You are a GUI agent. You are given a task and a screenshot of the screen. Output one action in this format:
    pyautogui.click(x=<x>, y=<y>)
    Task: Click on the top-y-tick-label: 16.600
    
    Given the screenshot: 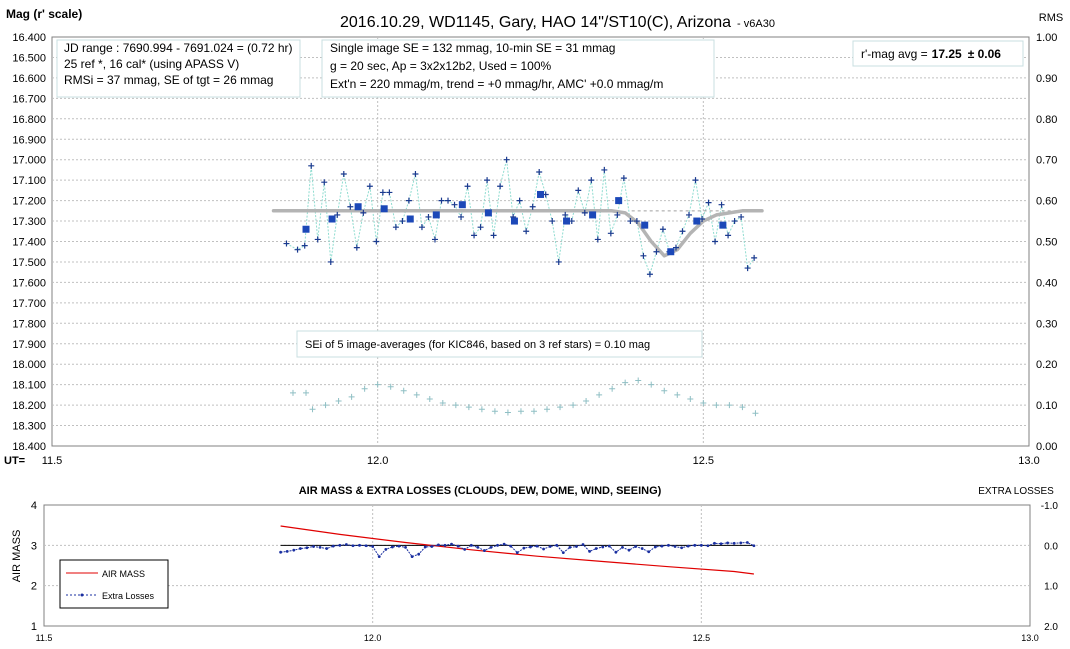 What is the action you would take?
    pyautogui.click(x=29, y=79)
    